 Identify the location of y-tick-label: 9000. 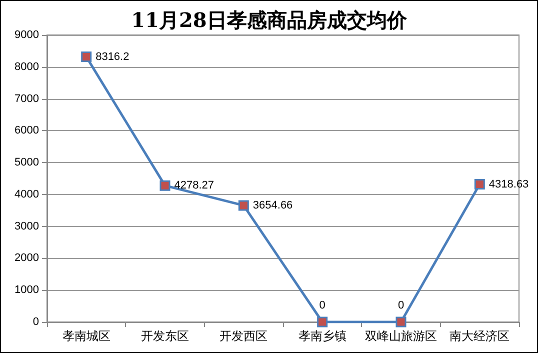
(26, 35).